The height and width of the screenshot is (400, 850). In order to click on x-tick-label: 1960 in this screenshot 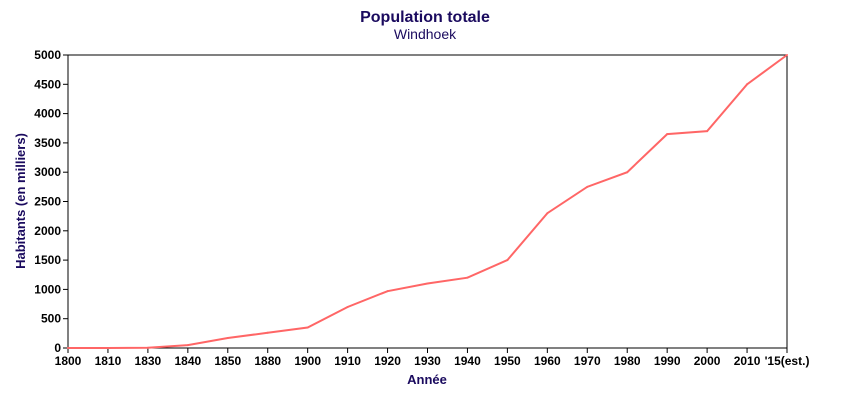, I will do `click(547, 361)`.